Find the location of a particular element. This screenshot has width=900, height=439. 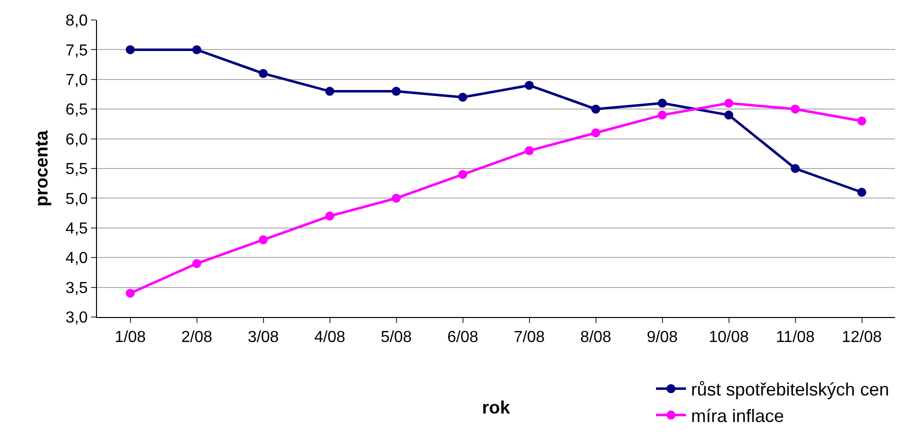

x-tick-label: 1/08 is located at coordinates (130, 337).